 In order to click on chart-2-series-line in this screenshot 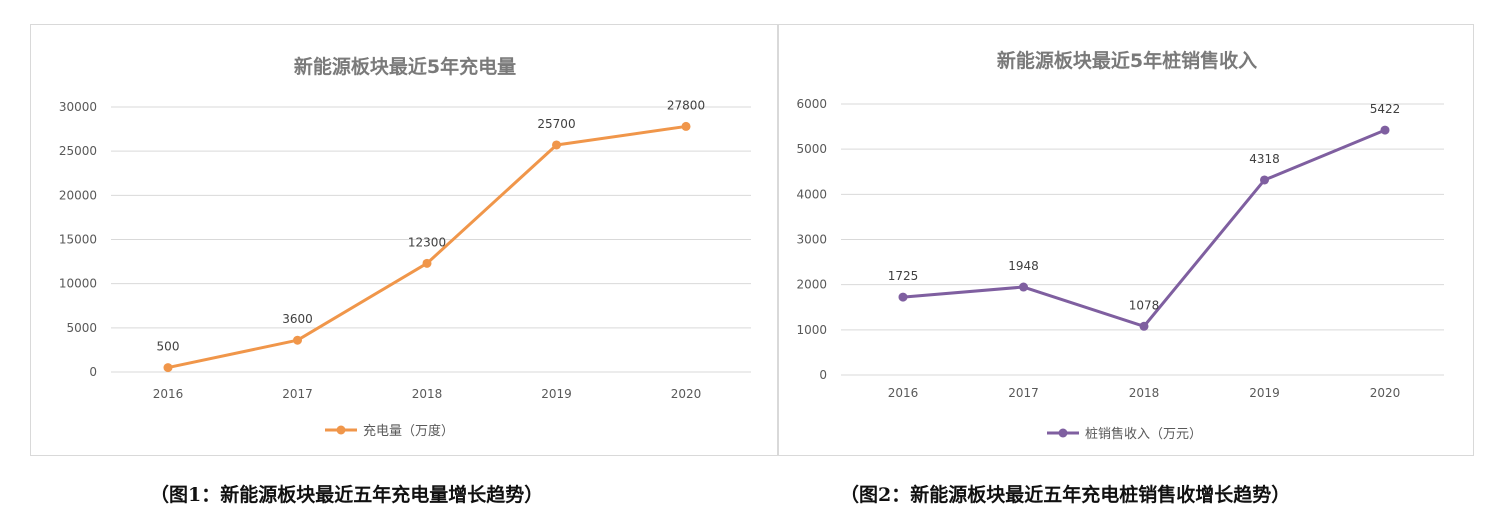, I will do `click(1144, 228)`.